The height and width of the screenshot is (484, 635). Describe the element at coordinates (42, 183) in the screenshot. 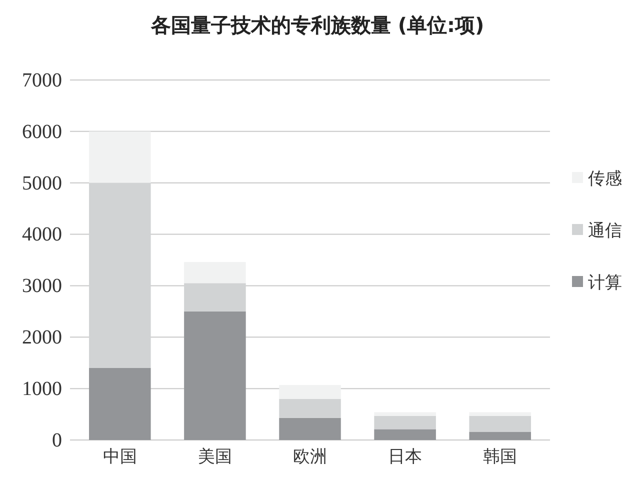

I see `y-tick-label: 5000` at that location.